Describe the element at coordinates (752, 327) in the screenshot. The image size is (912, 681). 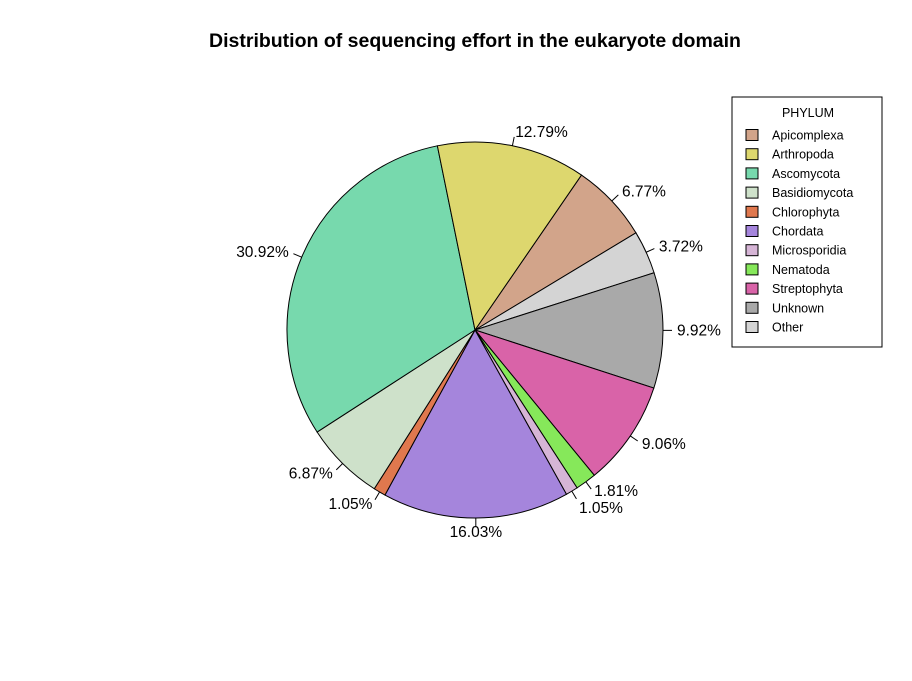
I see `legend-swatch-other` at that location.